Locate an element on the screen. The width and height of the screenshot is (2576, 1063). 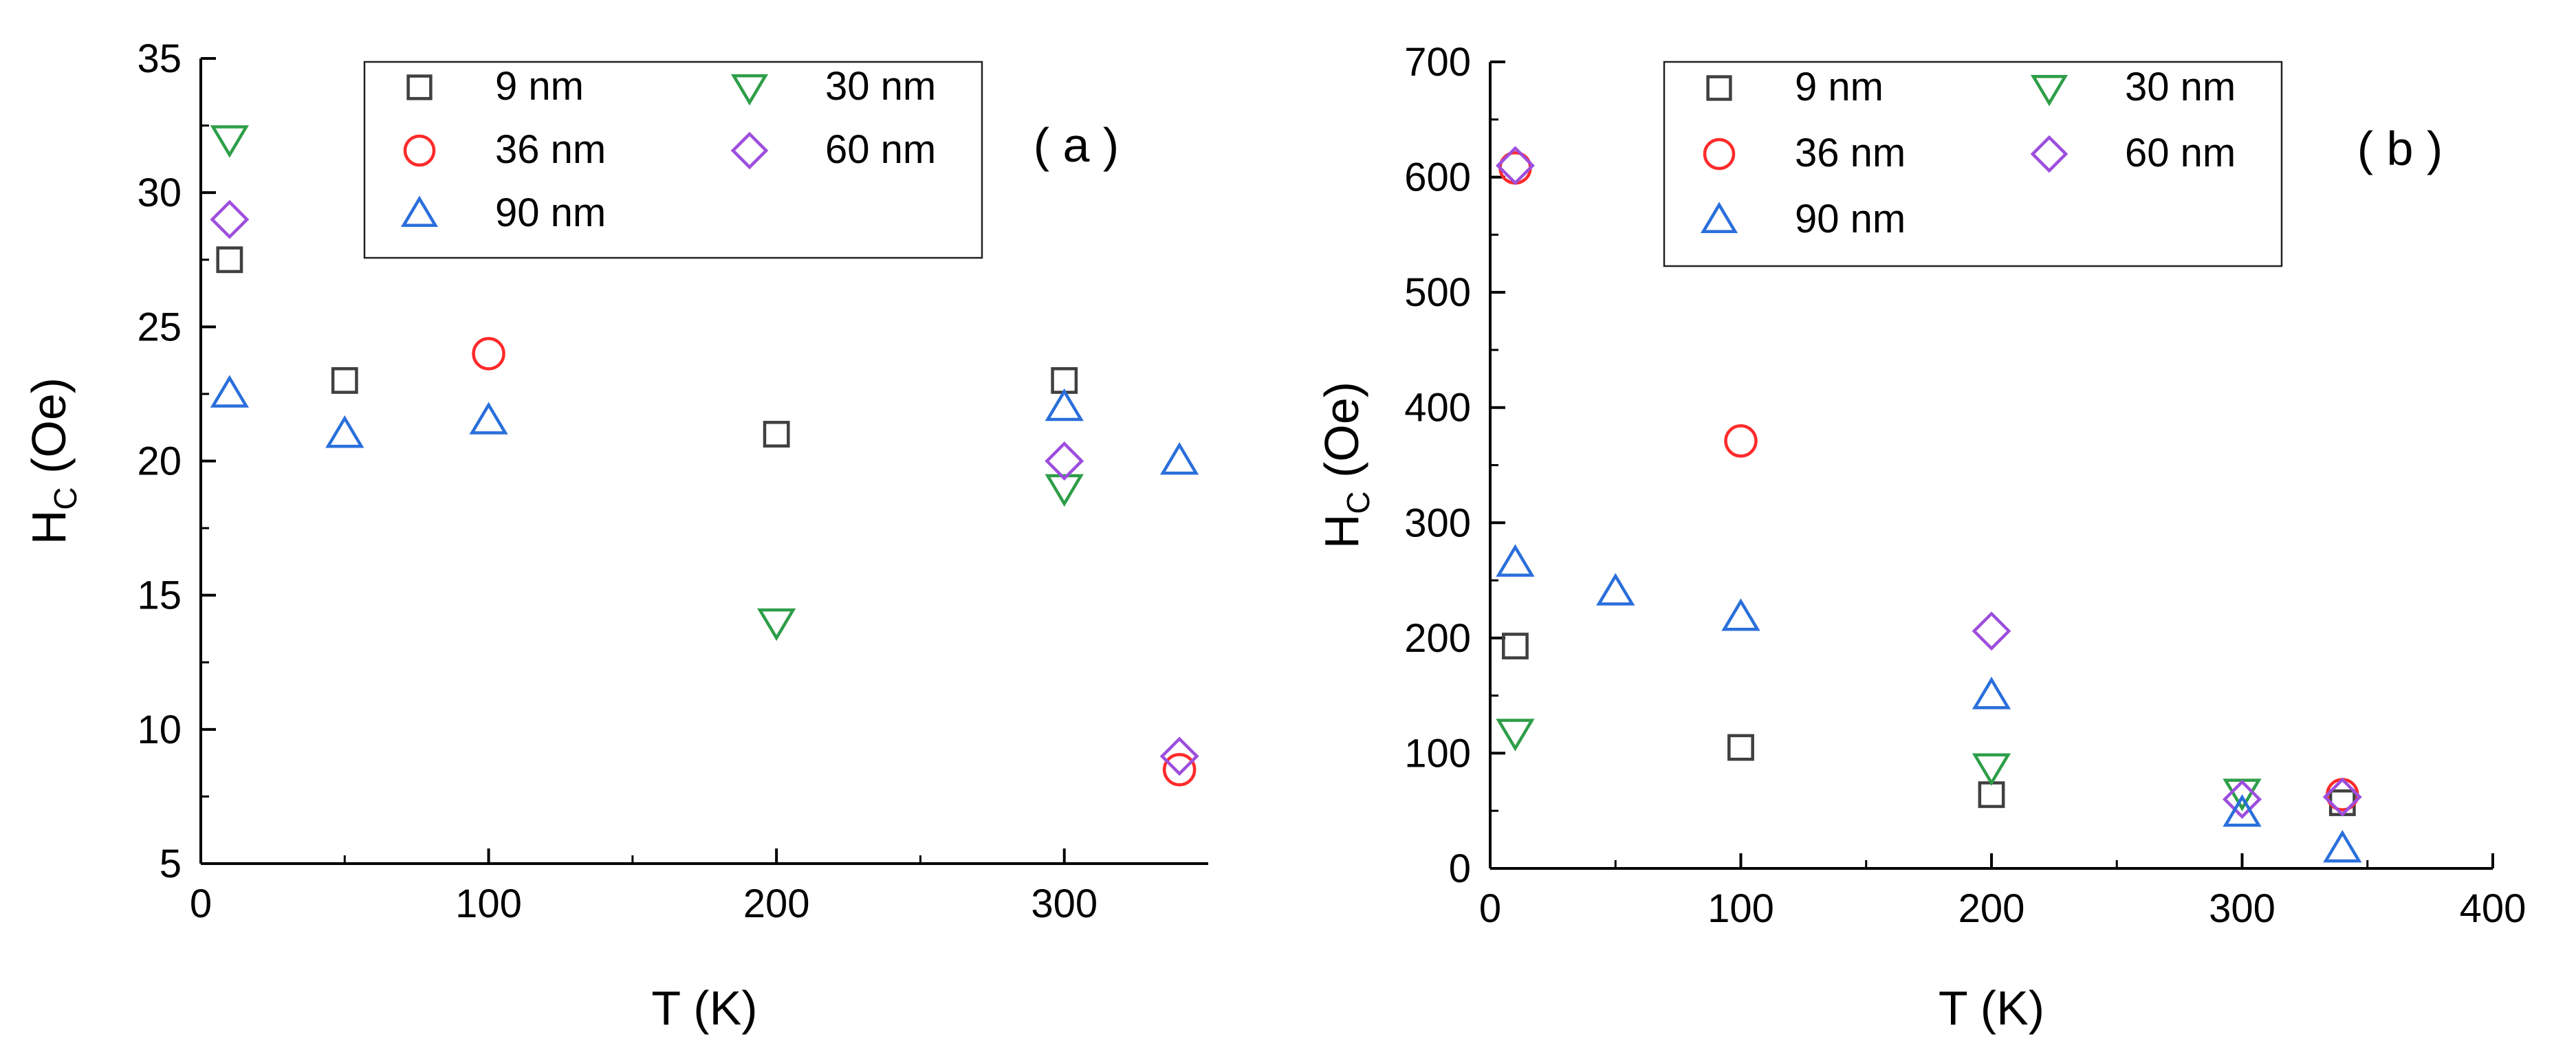
y-tick-label: 10 is located at coordinates (159, 730).